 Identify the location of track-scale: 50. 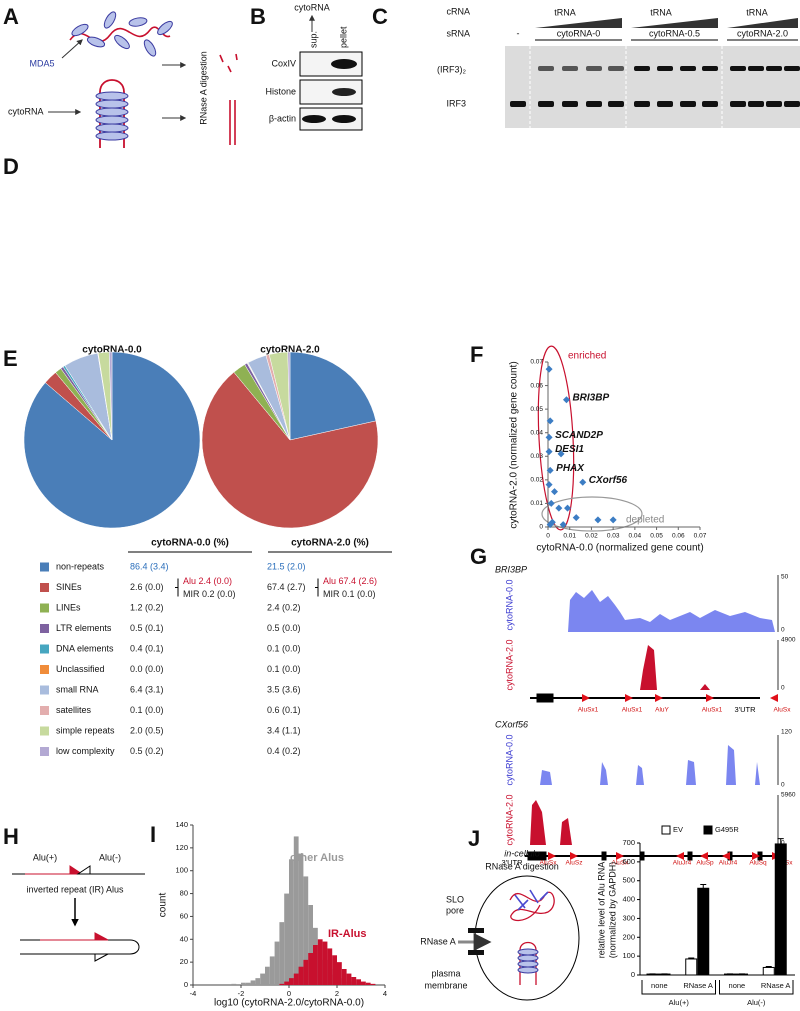
(785, 577).